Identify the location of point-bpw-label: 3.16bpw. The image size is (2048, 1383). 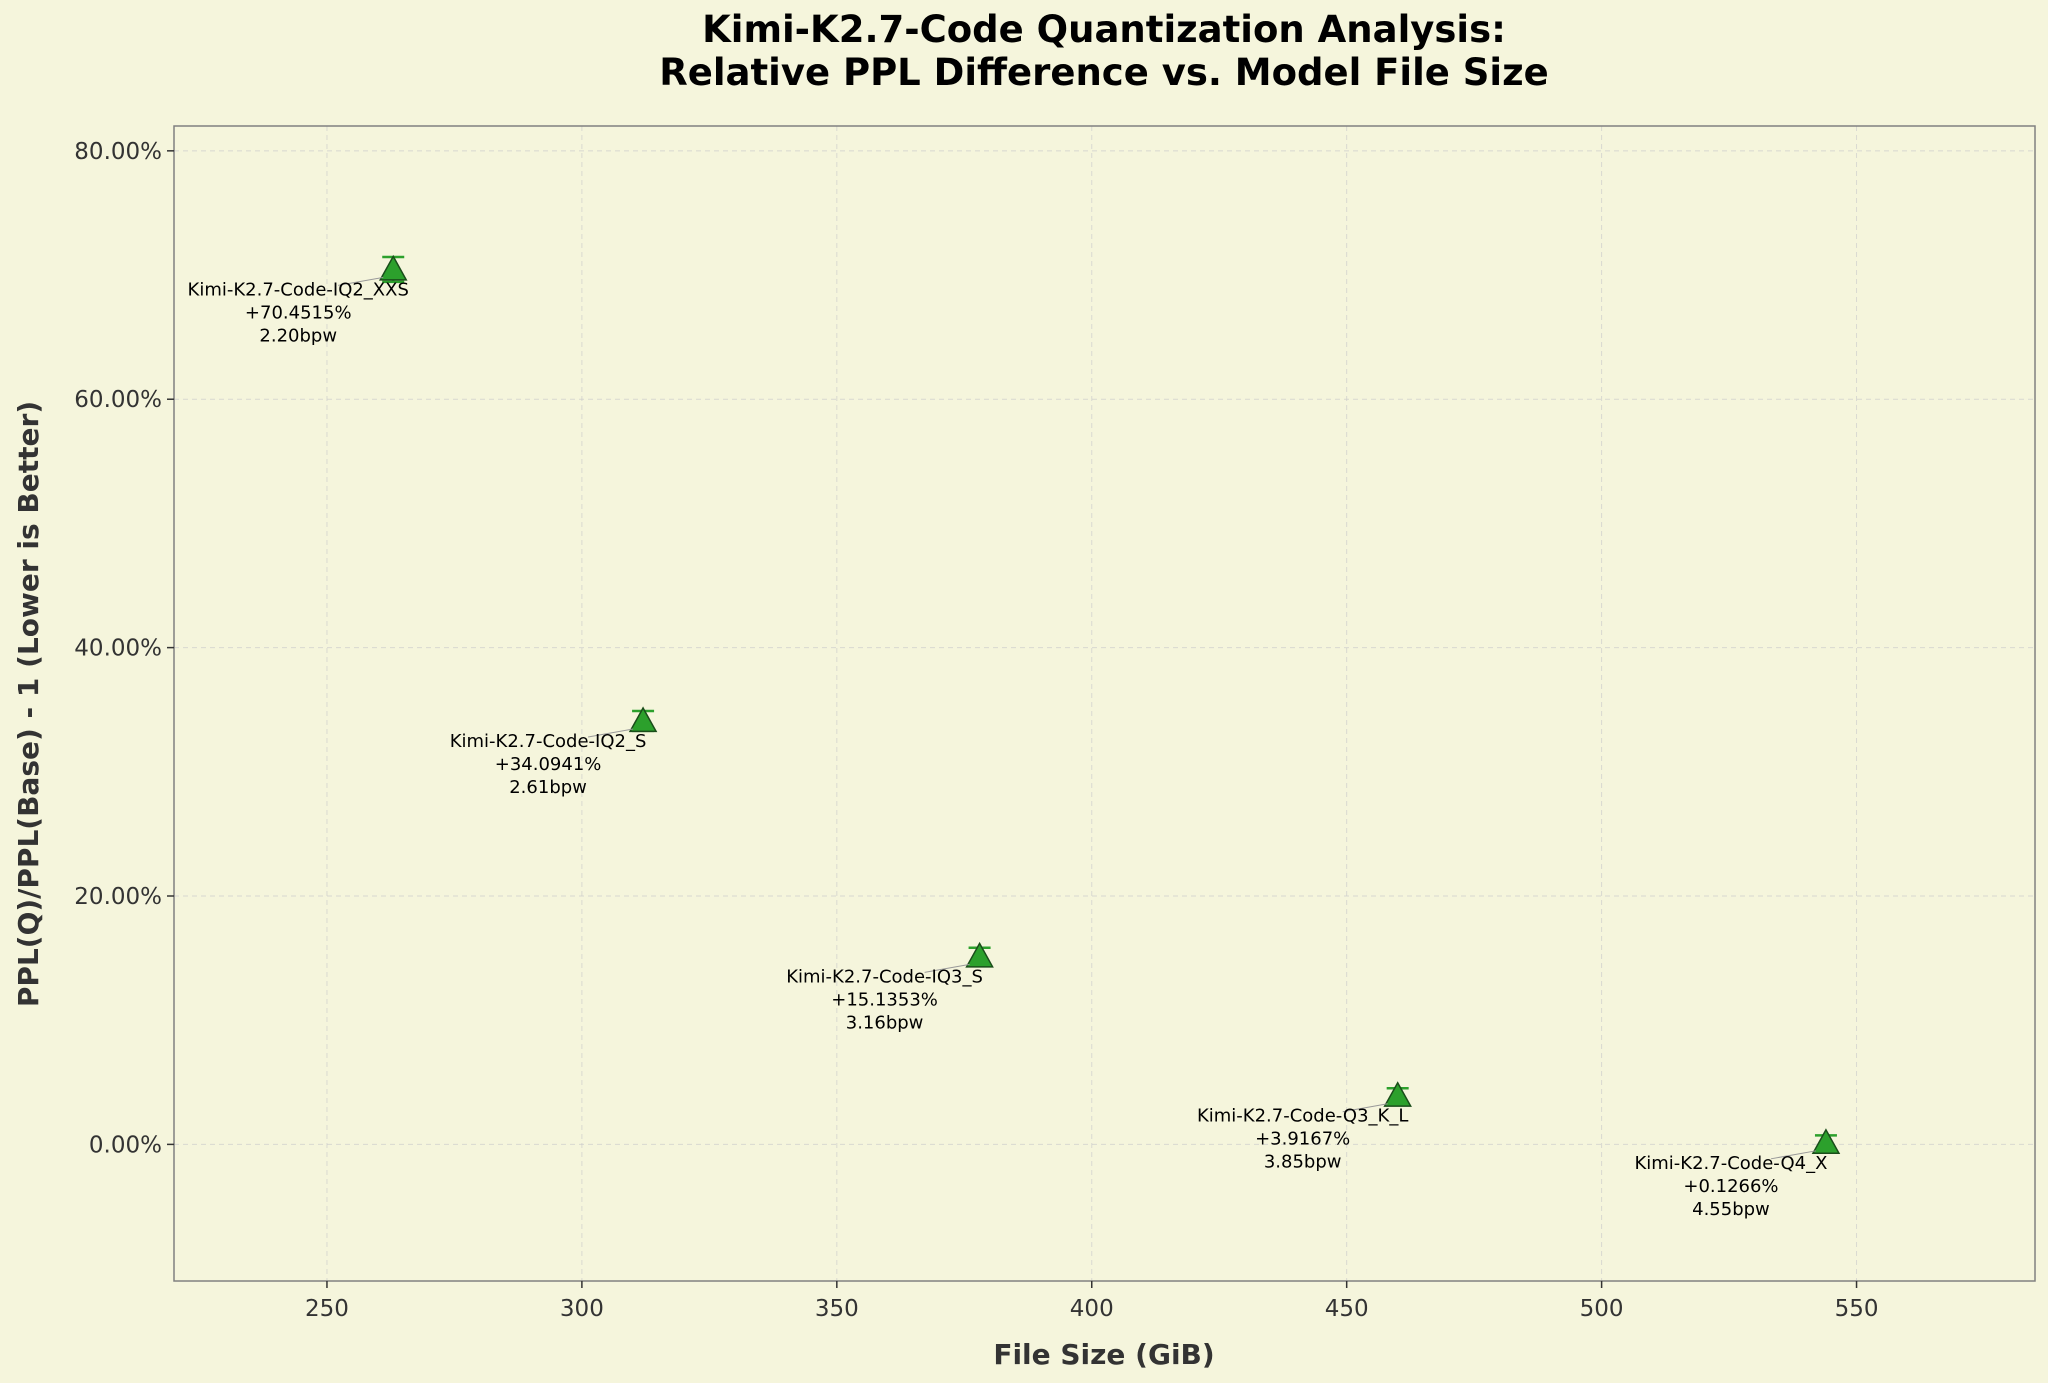
(885, 1022).